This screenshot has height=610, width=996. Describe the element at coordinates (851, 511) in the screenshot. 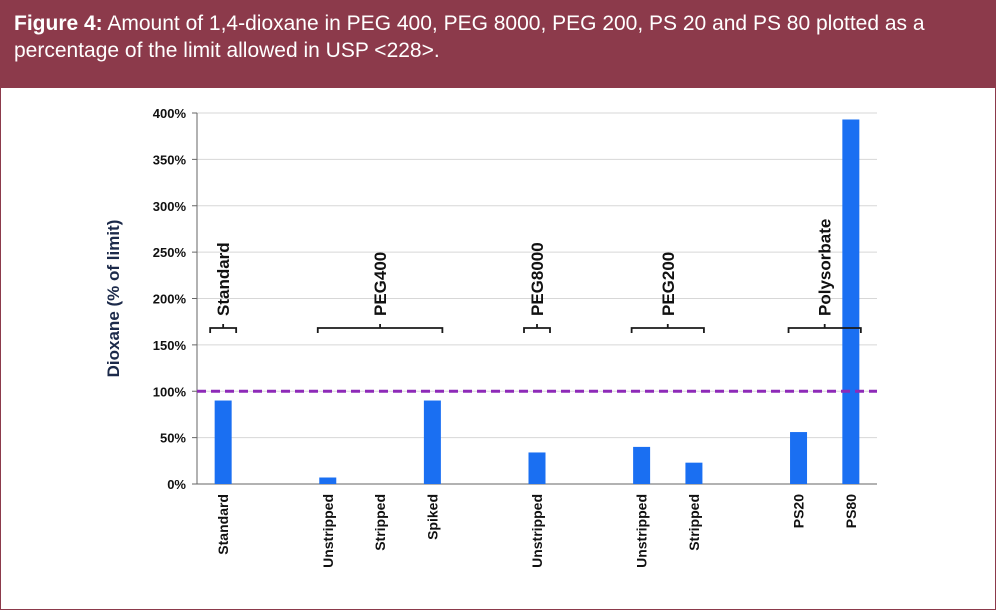

I see `x-category-label: PS80` at that location.